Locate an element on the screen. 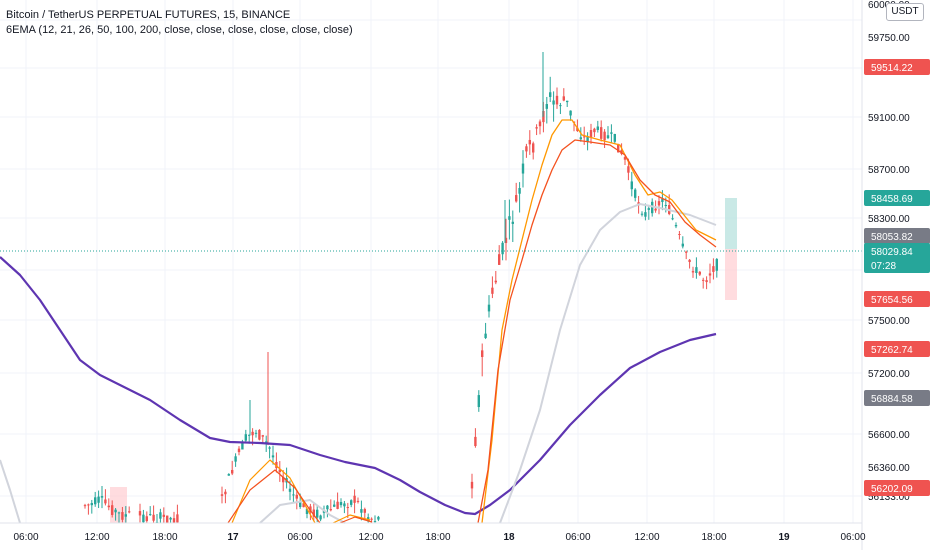 This screenshot has height=550, width=932. price-tick-label: 56133.00 is located at coordinates (889, 497).